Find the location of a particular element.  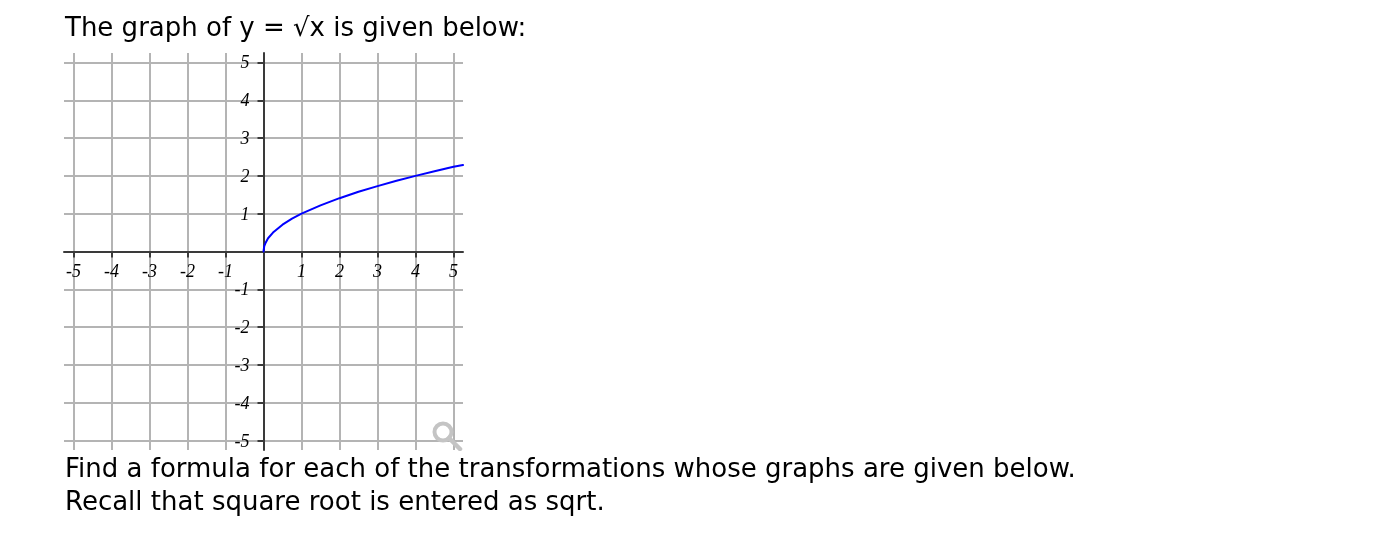

y-tick-label: -1 is located at coordinates (242, 289).